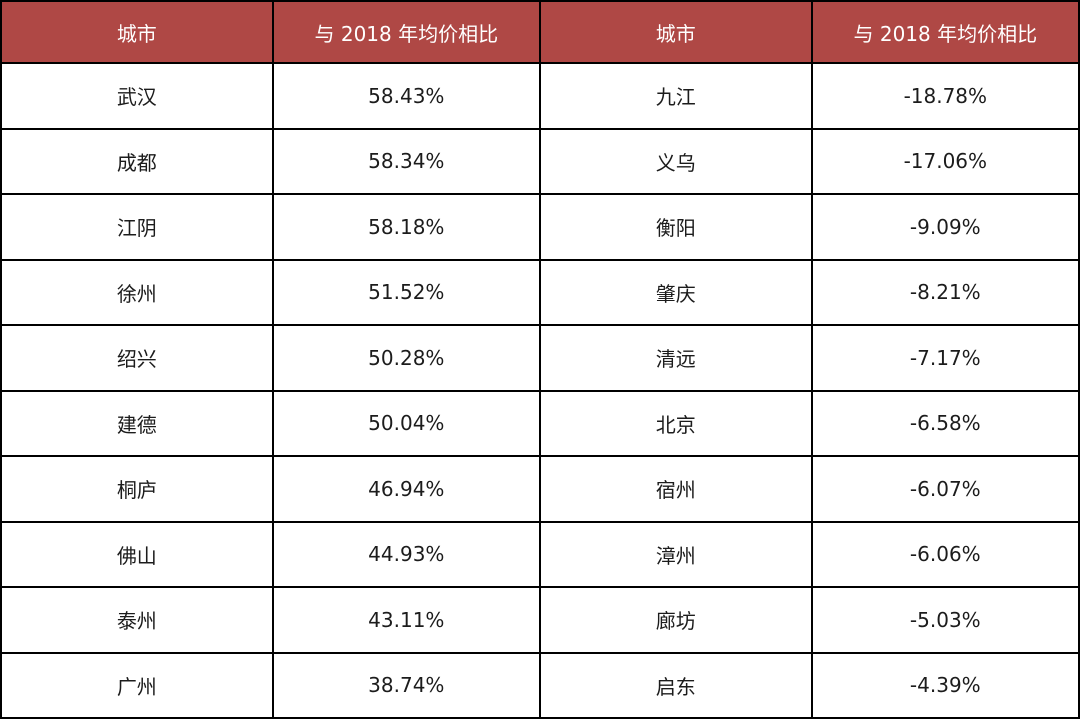 This screenshot has height=719, width=1080. What do you see at coordinates (406, 554) in the screenshot?
I see `value-cell: 44.93%` at bounding box center [406, 554].